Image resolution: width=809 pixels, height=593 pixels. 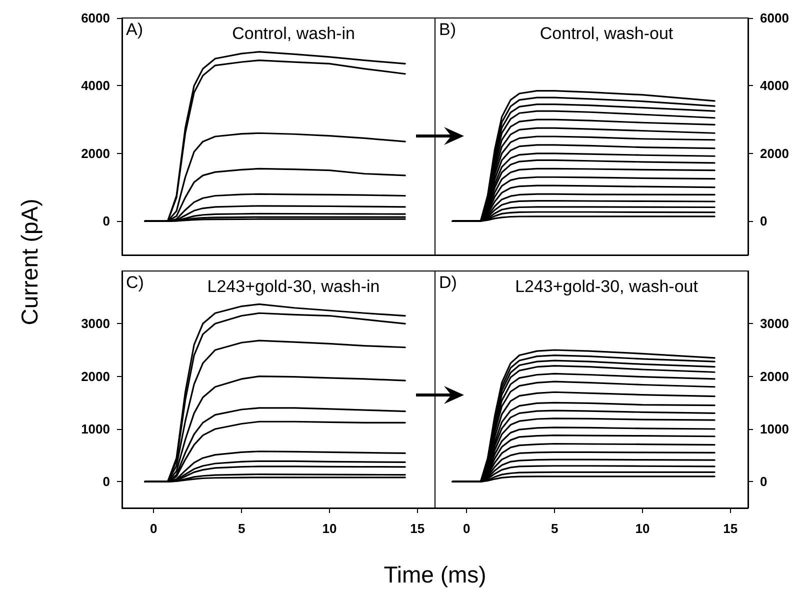 I want to click on annotation: C), so click(x=135, y=282).